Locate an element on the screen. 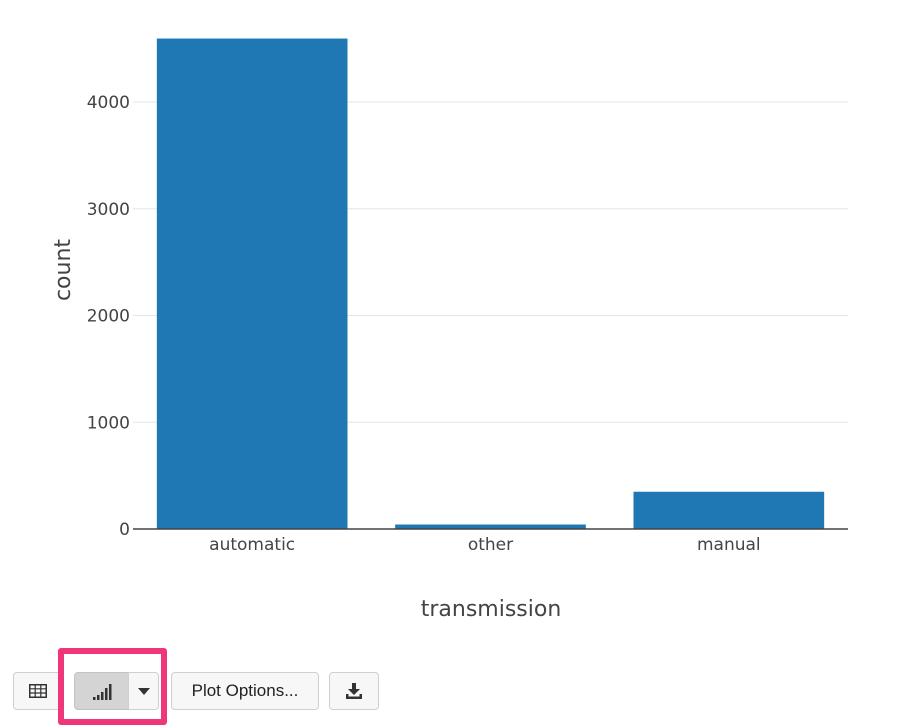 Image resolution: width=907 pixels, height=727 pixels. x-tick-label: automatic is located at coordinates (252, 545).